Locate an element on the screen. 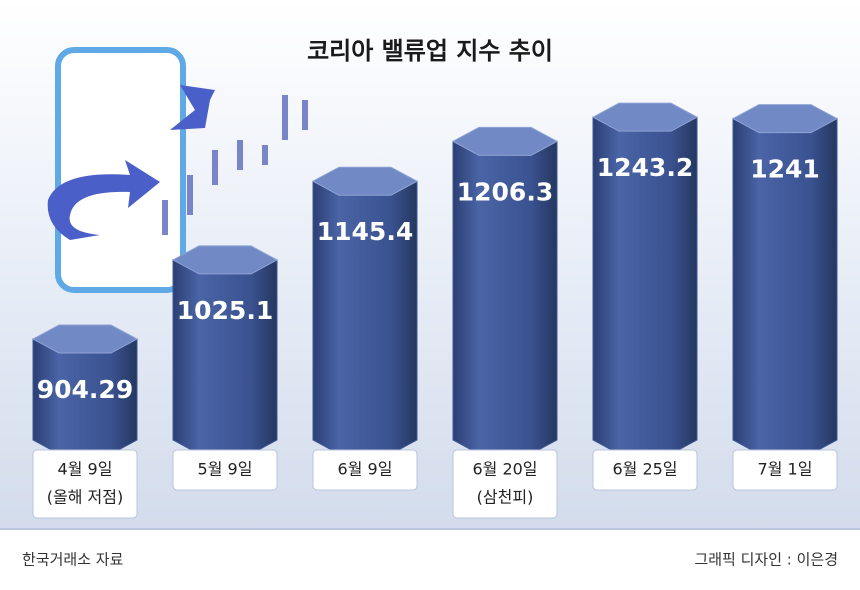 The height and width of the screenshot is (590, 860). x-tick-label: 6월 9일 is located at coordinates (365, 469).